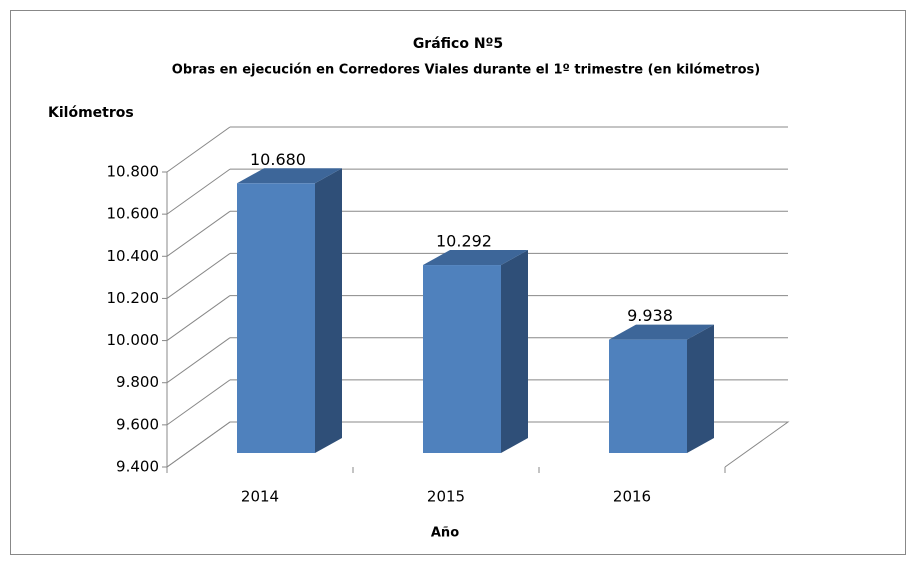 The image size is (917, 563). Describe the element at coordinates (133, 256) in the screenshot. I see `y-tick-label: 10.400` at that location.